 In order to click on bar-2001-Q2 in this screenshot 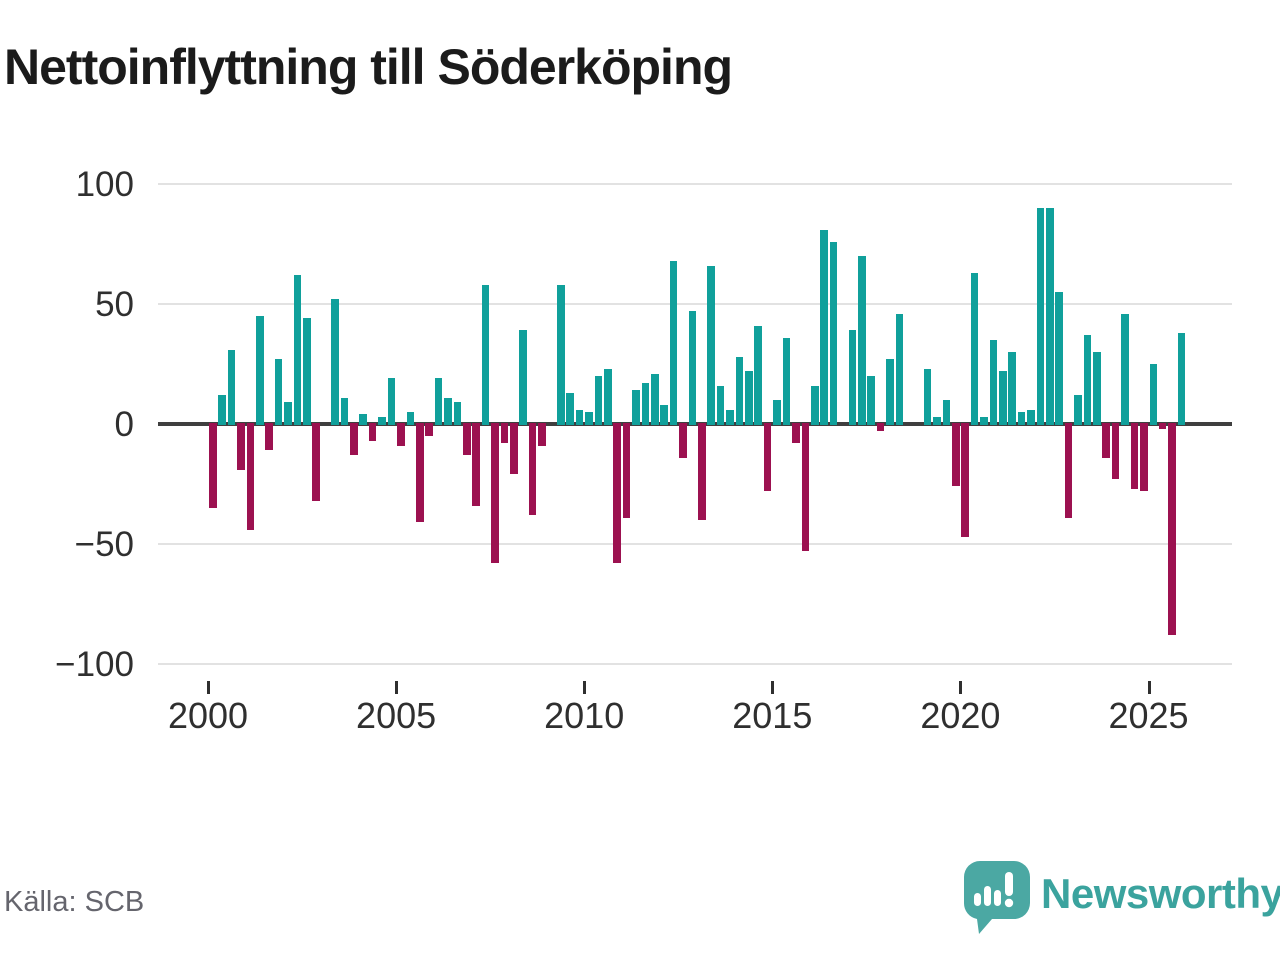, I will do `click(260, 370)`.